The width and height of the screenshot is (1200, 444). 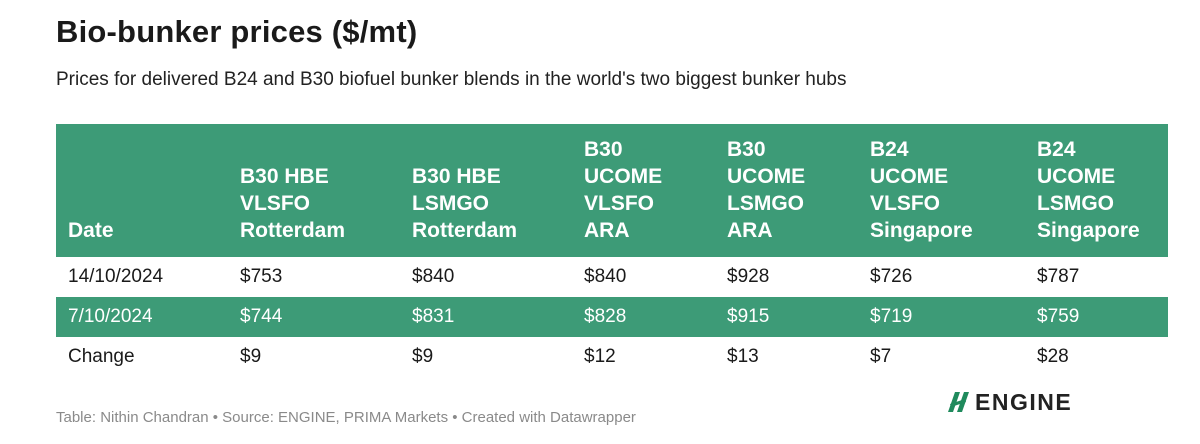 What do you see at coordinates (786, 190) in the screenshot?
I see `column-header-4: B30 UCOME LSMGO ARA` at bounding box center [786, 190].